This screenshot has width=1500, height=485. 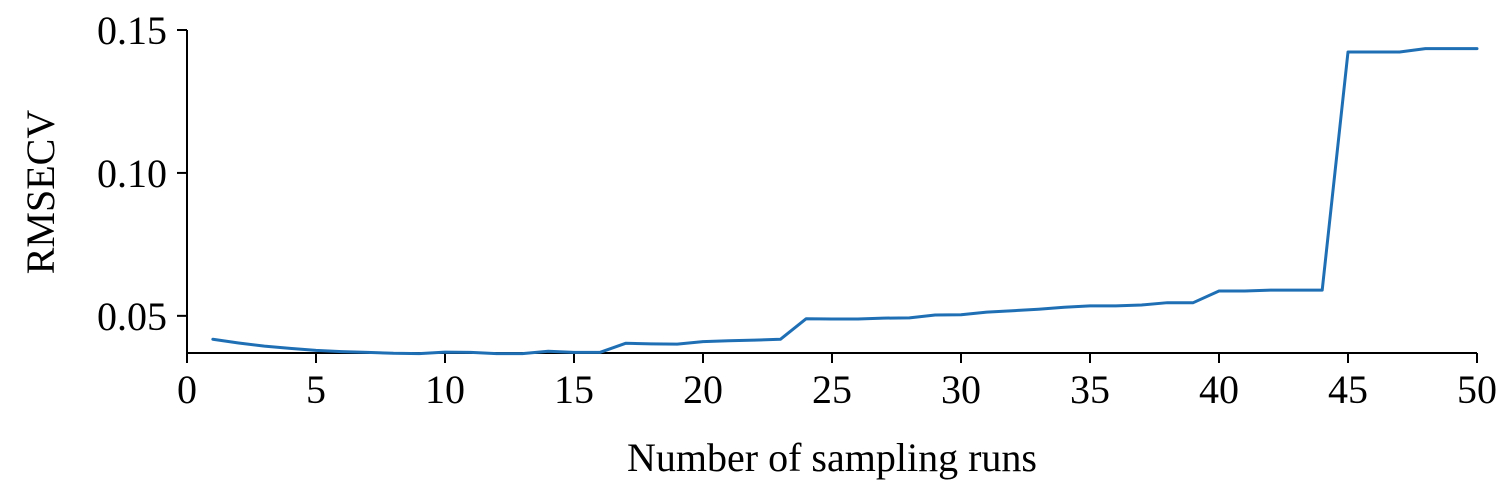 I want to click on x-tick-label: 5, so click(x=316, y=389).